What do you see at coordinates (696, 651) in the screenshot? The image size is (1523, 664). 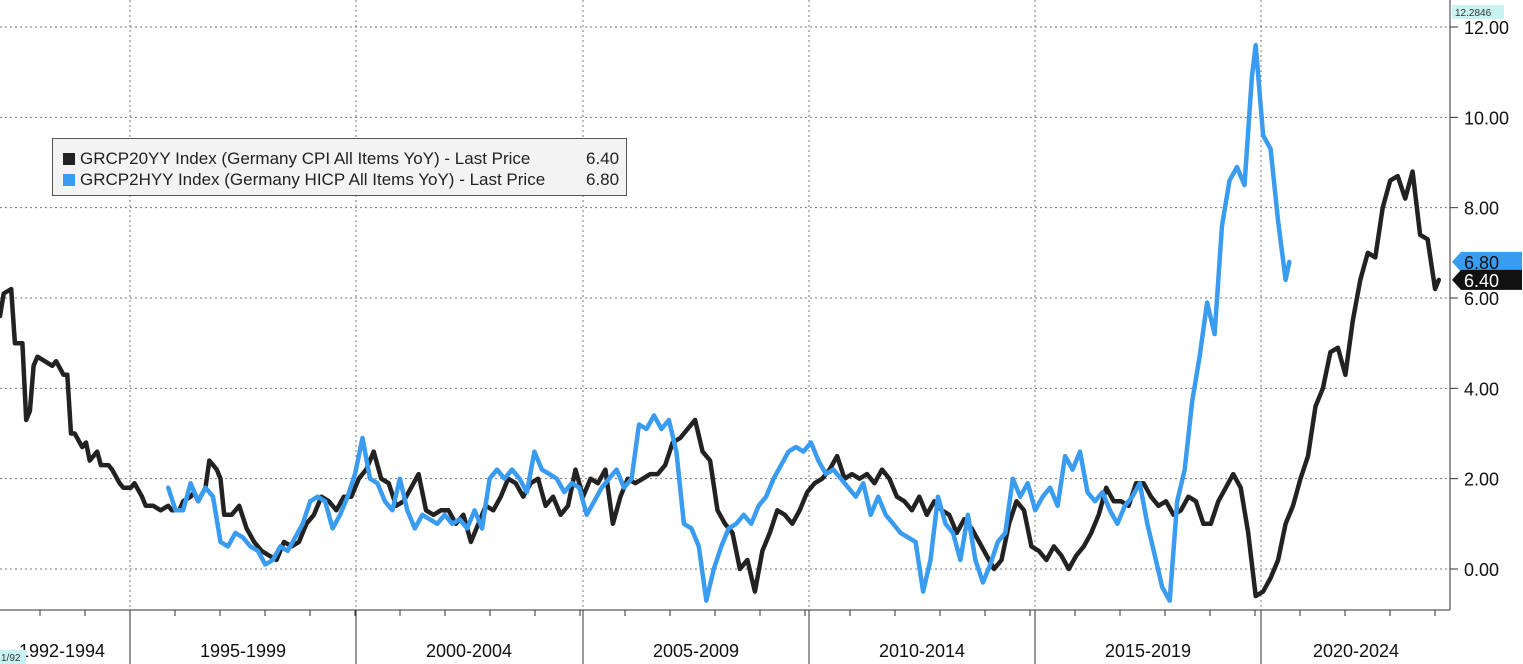 I see `x-period-label: 2005-2009` at bounding box center [696, 651].